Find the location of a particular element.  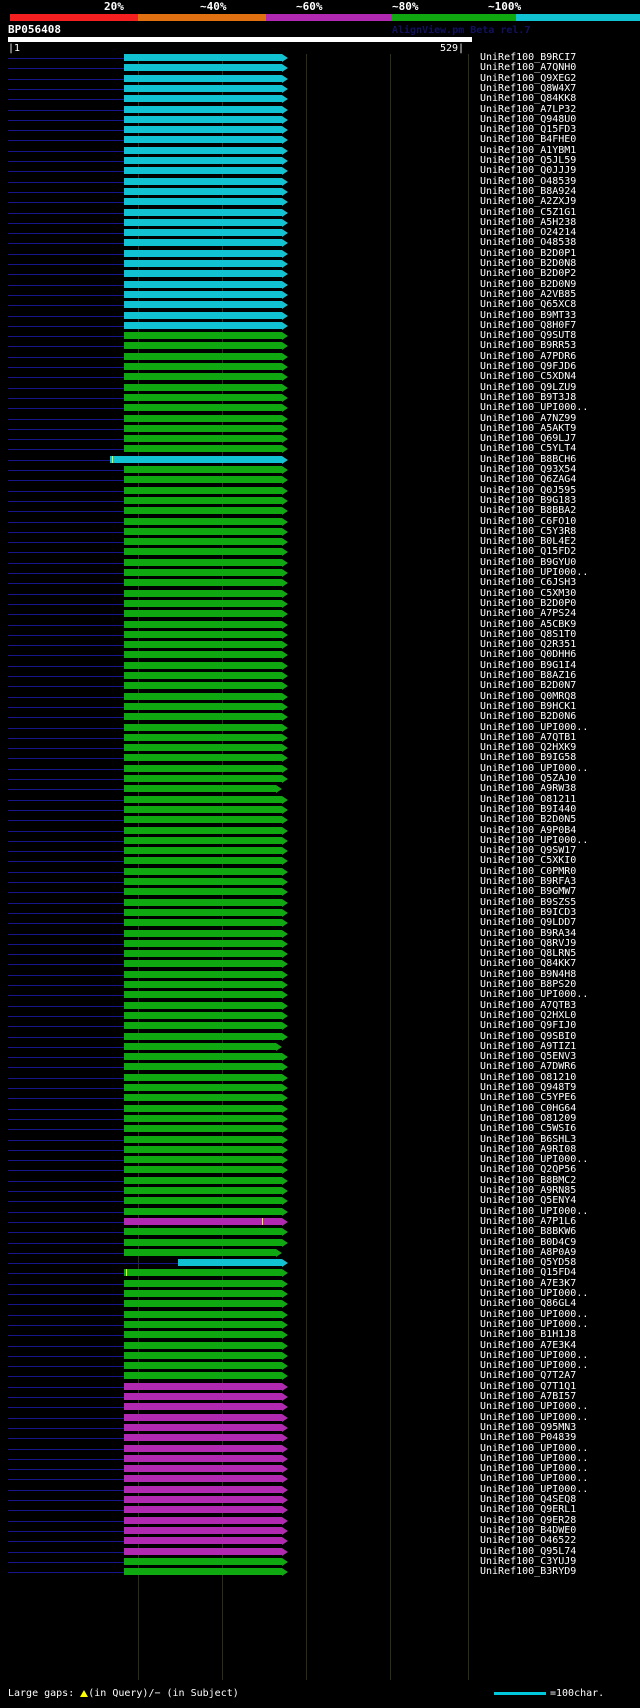

hit-sequence-id: UniRef100_Q95L74 is located at coordinates (528, 1551).